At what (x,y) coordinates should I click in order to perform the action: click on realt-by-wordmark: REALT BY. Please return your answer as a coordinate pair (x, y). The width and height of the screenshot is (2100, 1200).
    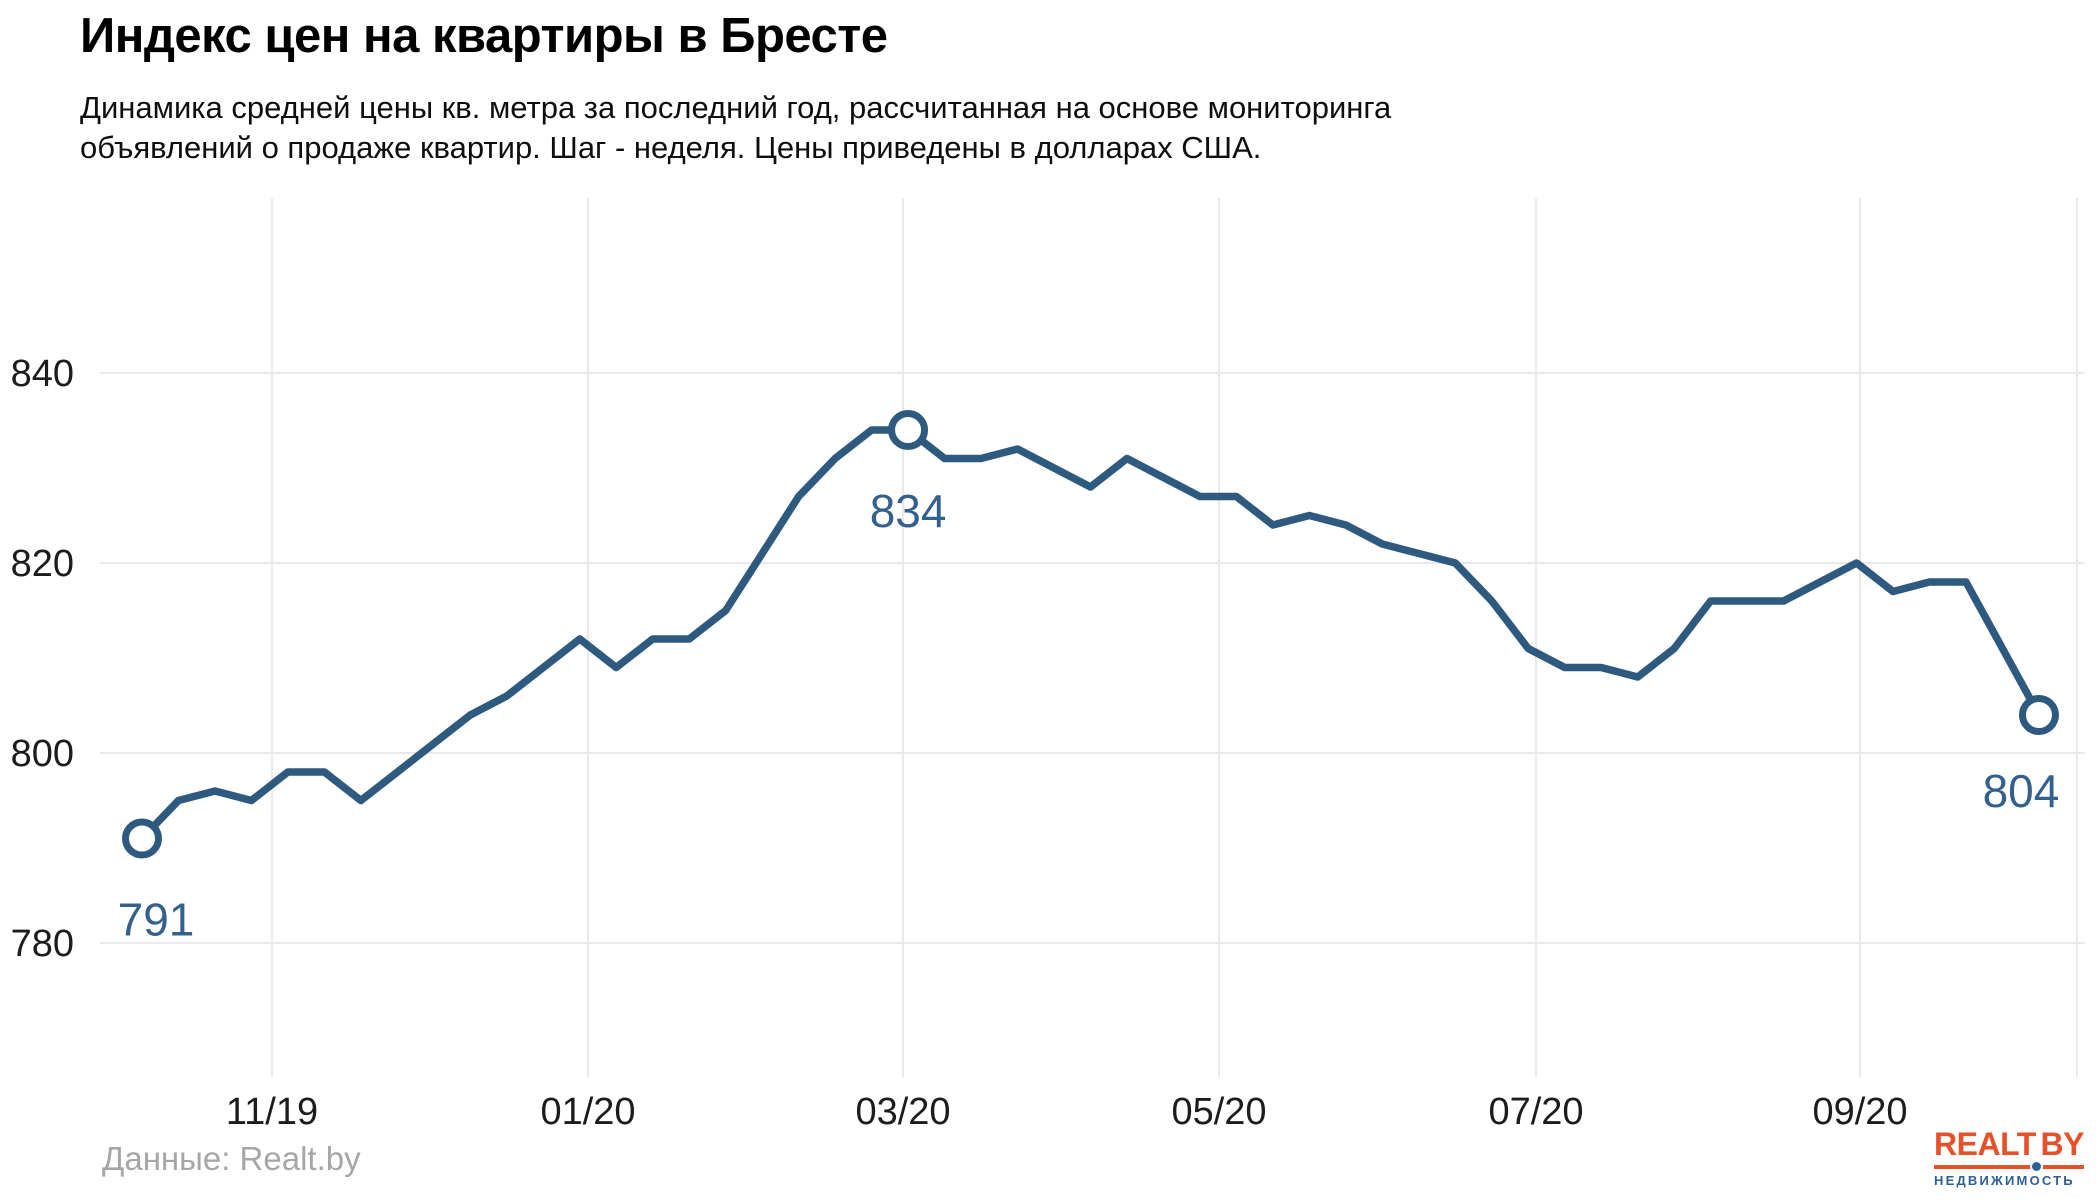
    Looking at the image, I should click on (2009, 1144).